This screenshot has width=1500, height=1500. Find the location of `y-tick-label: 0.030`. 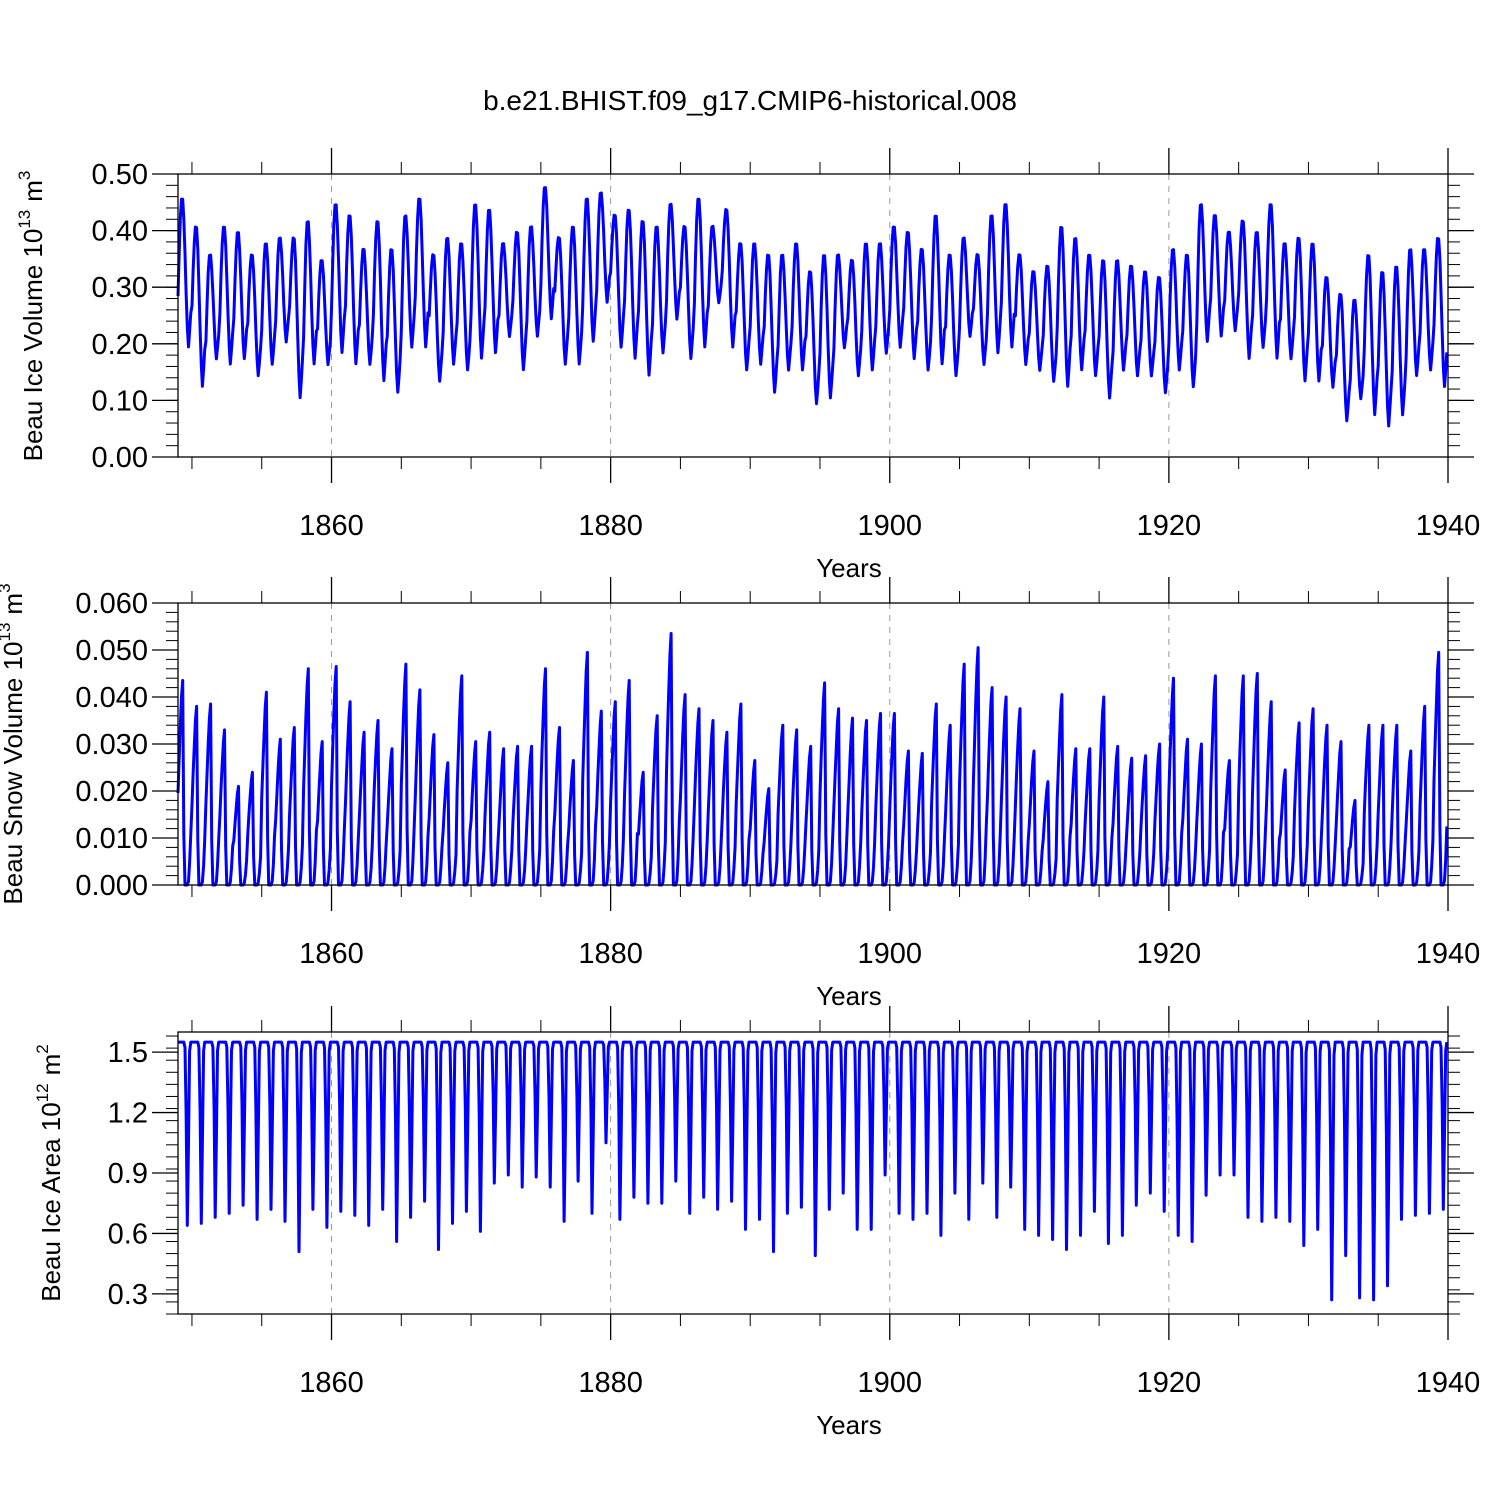

y-tick-label: 0.030 is located at coordinates (111, 745).